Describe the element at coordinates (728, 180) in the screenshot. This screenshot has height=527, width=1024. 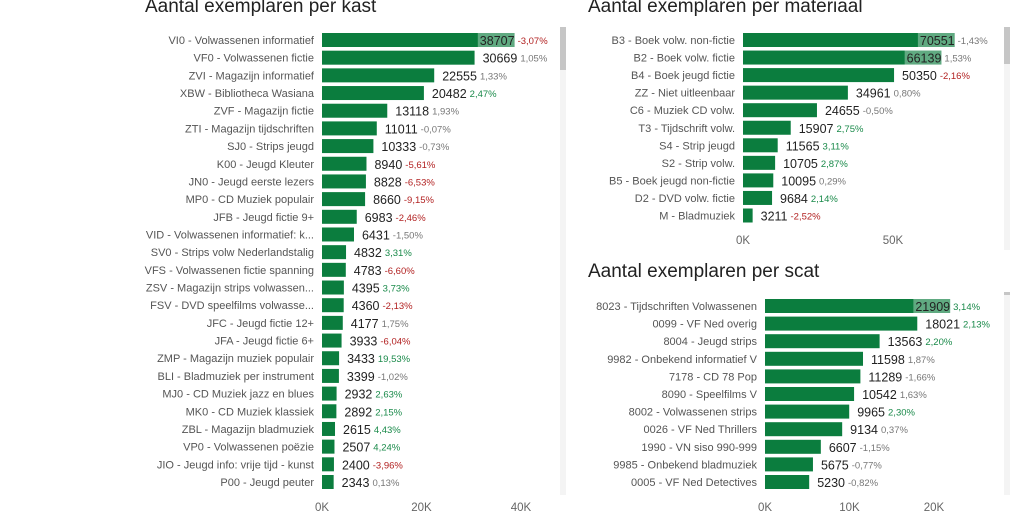
I see `bar-row: B5 - Boek jeugd non-fictie 10095 0,29%` at that location.